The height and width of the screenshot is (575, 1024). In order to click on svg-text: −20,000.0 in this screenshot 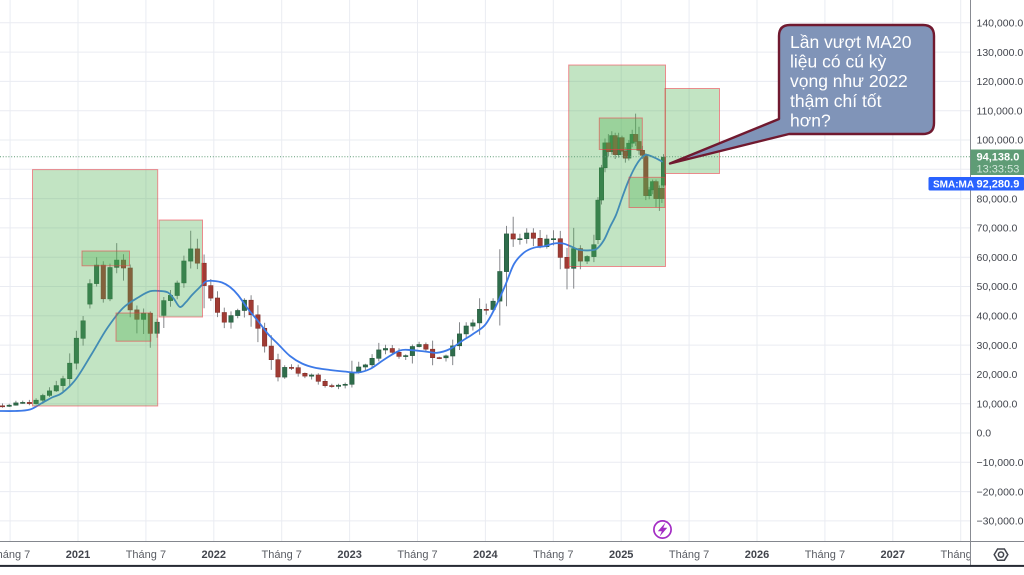, I will do `click(1000, 492)`.